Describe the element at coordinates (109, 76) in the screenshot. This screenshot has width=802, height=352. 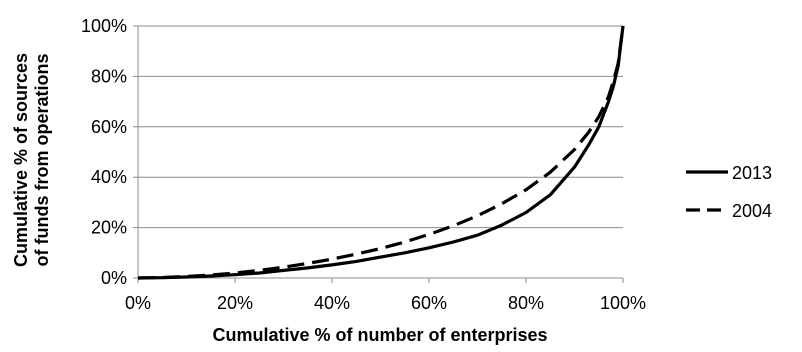
I see `y-tick-label: 80%` at that location.